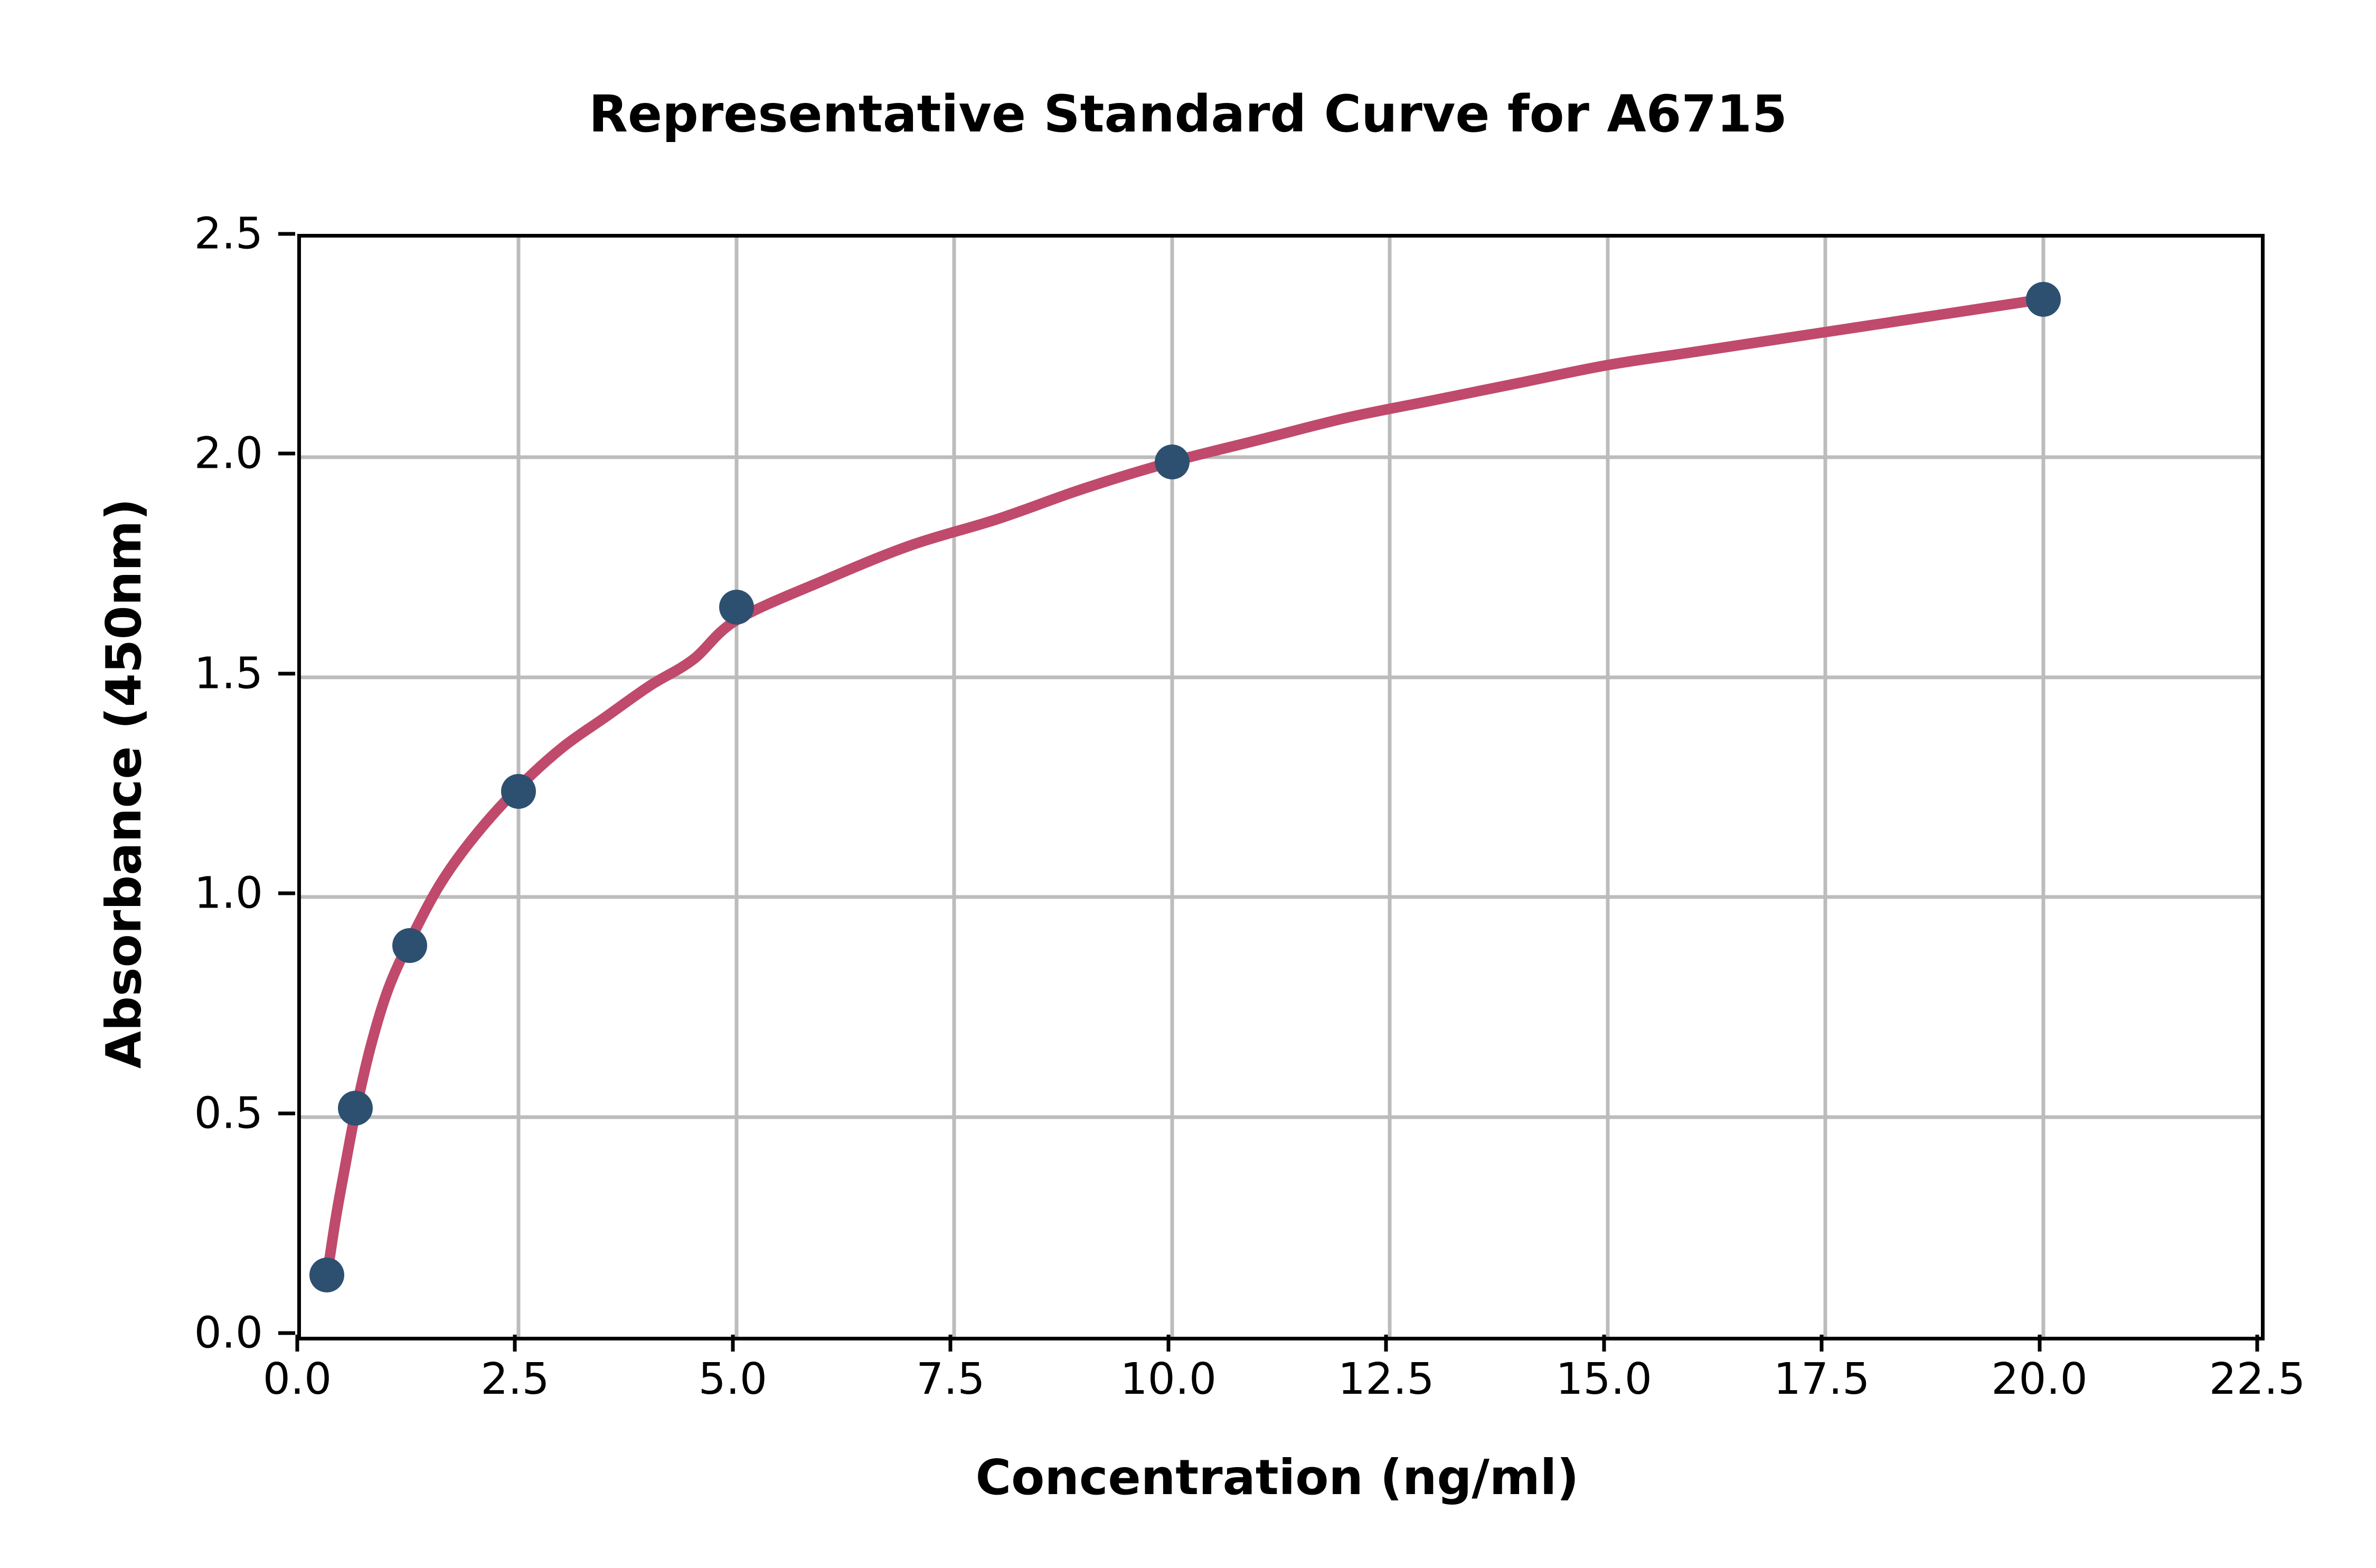  What do you see at coordinates (733, 1379) in the screenshot?
I see `x-tick-label: 5.0` at bounding box center [733, 1379].